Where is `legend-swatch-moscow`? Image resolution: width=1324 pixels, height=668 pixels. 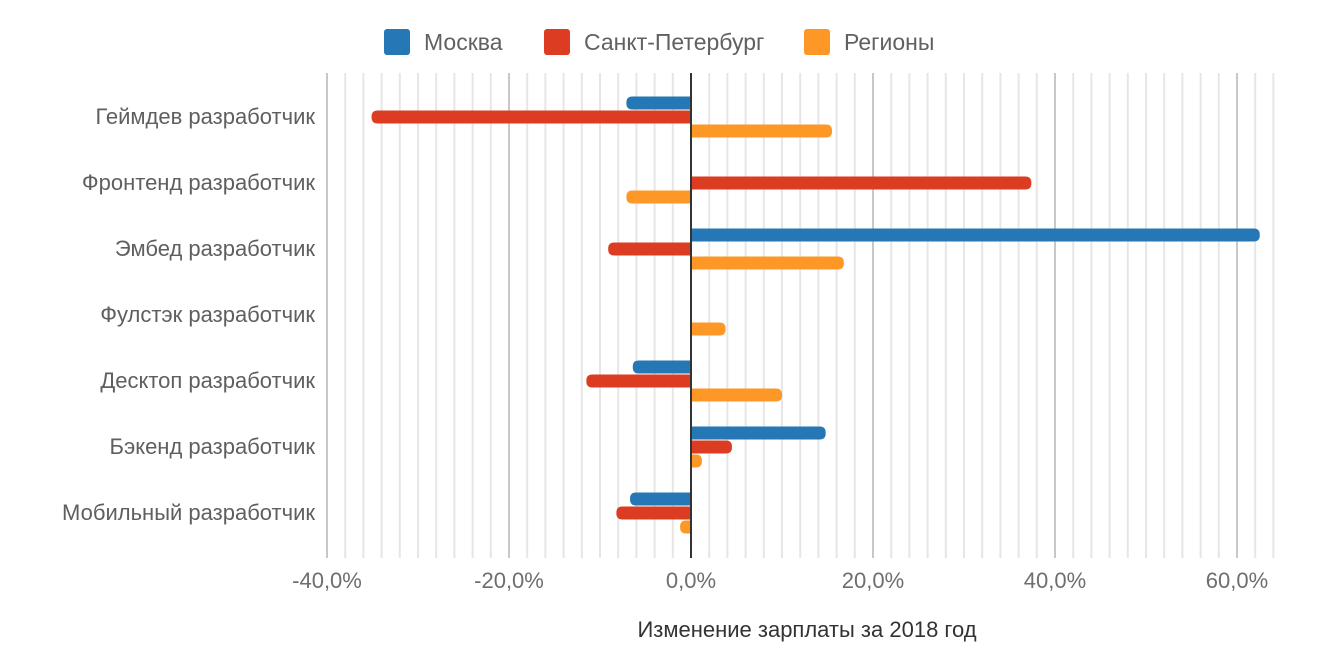 legend-swatch-moscow is located at coordinates (397, 42).